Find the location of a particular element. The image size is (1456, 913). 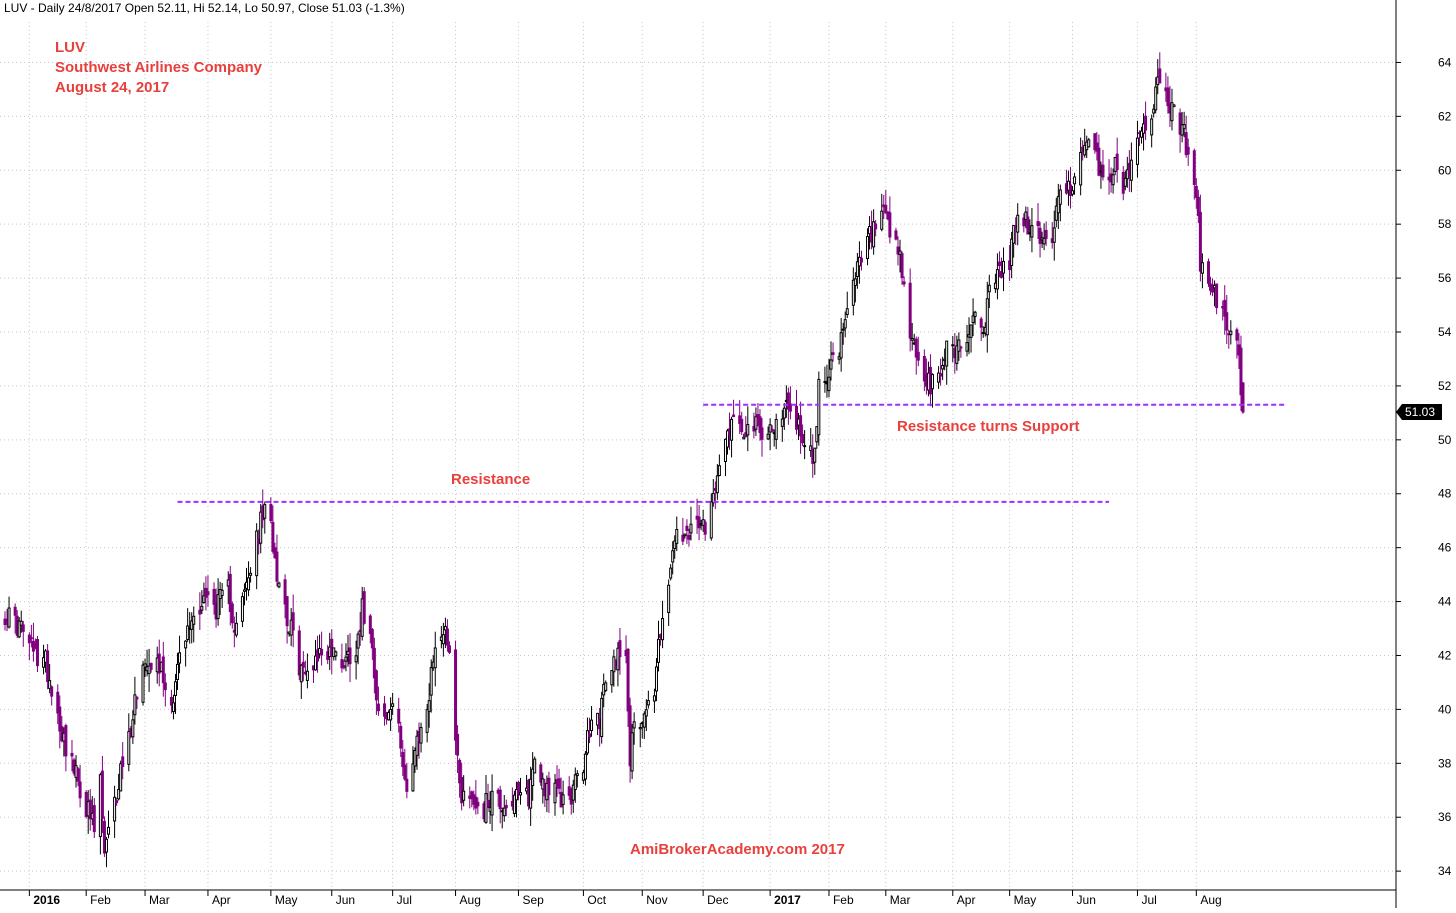

watermark: AmiBrokerAcademy.com 2017 is located at coordinates (737, 849).